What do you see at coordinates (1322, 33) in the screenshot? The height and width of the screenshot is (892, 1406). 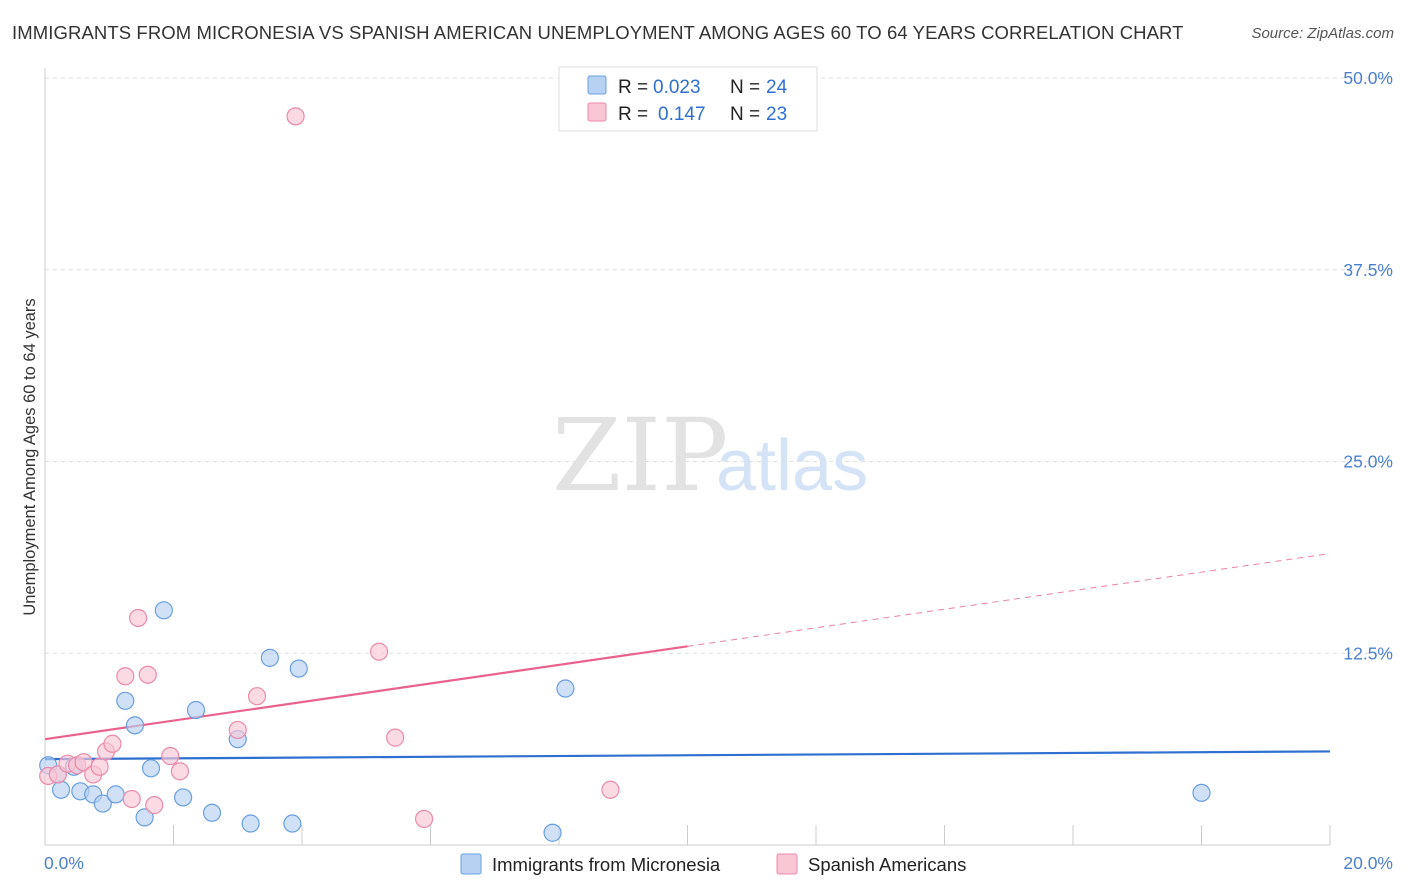 I see `source-label: Source: ZipAtlas.com` at bounding box center [1322, 33].